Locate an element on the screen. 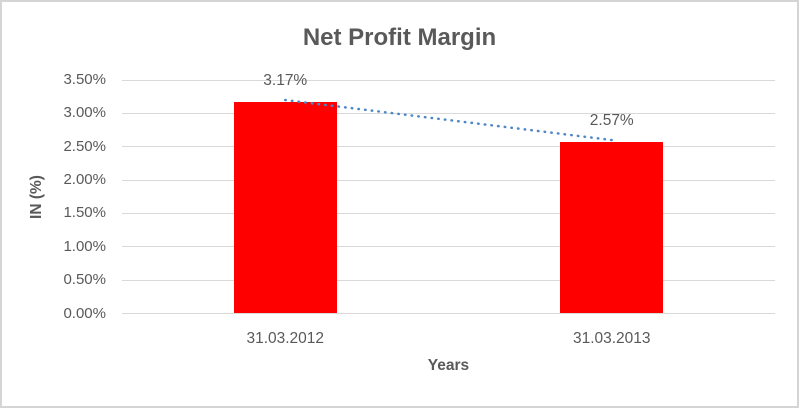 The height and width of the screenshot is (408, 799). data-label: 3.17% is located at coordinates (285, 81).